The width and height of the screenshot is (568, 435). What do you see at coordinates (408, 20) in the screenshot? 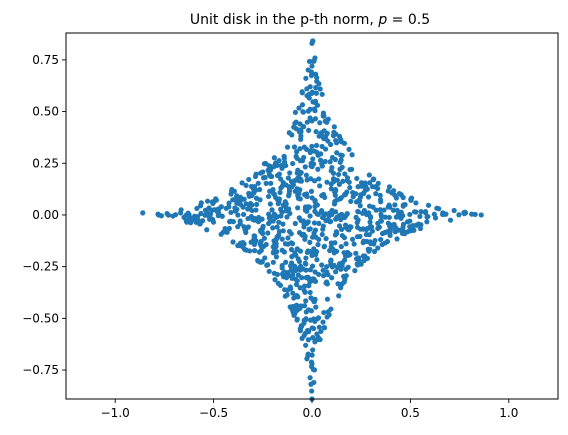
I see `title-math-value: = 0.5` at bounding box center [408, 20].